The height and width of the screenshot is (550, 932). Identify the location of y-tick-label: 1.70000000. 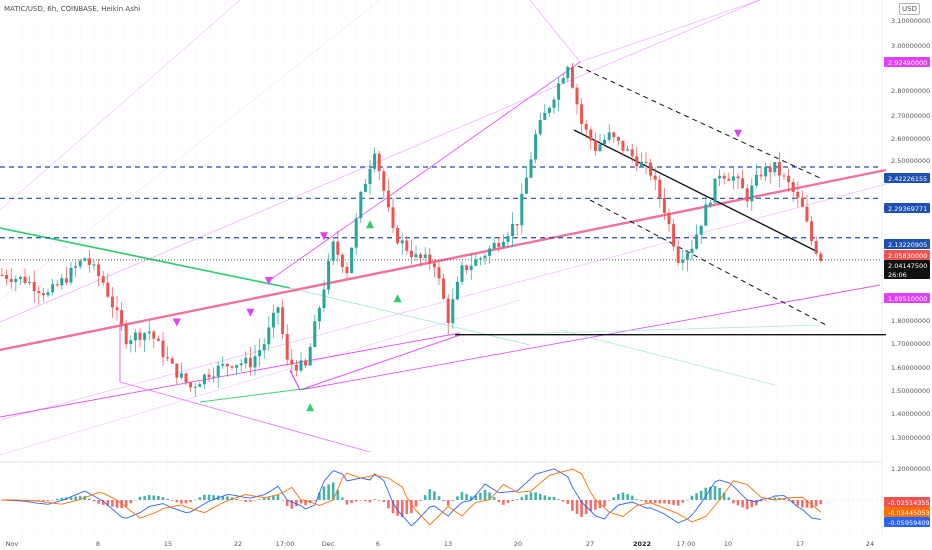
(910, 344).